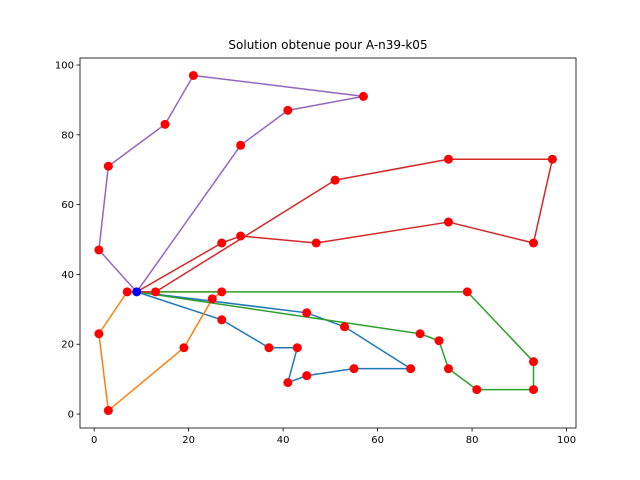 The width and height of the screenshot is (640, 480). What do you see at coordinates (566, 440) in the screenshot?
I see `x-tick-label: 100` at bounding box center [566, 440].